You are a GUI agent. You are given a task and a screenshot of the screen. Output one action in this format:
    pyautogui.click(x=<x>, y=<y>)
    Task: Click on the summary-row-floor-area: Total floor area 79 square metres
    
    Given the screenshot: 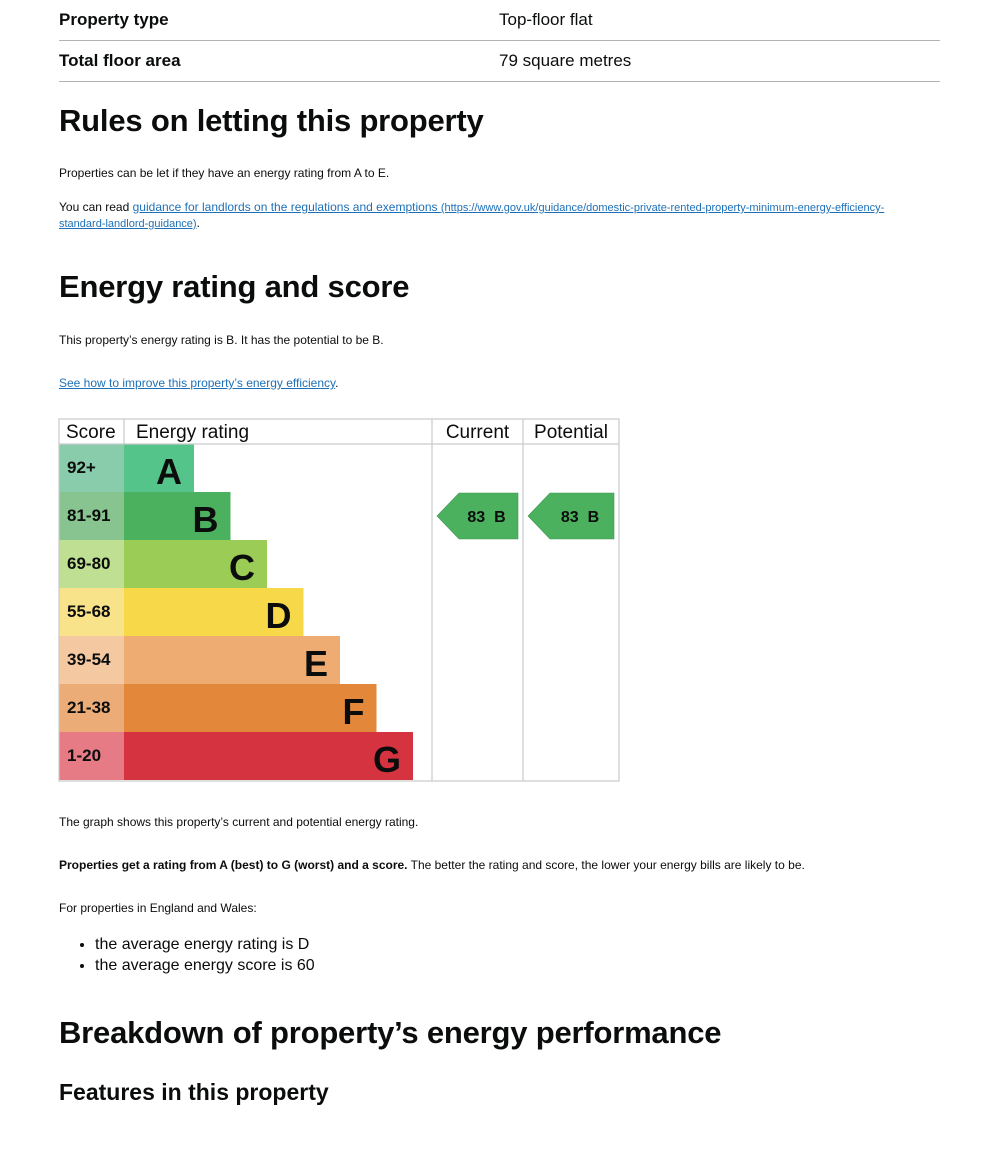 What is the action you would take?
    pyautogui.click(x=499, y=61)
    